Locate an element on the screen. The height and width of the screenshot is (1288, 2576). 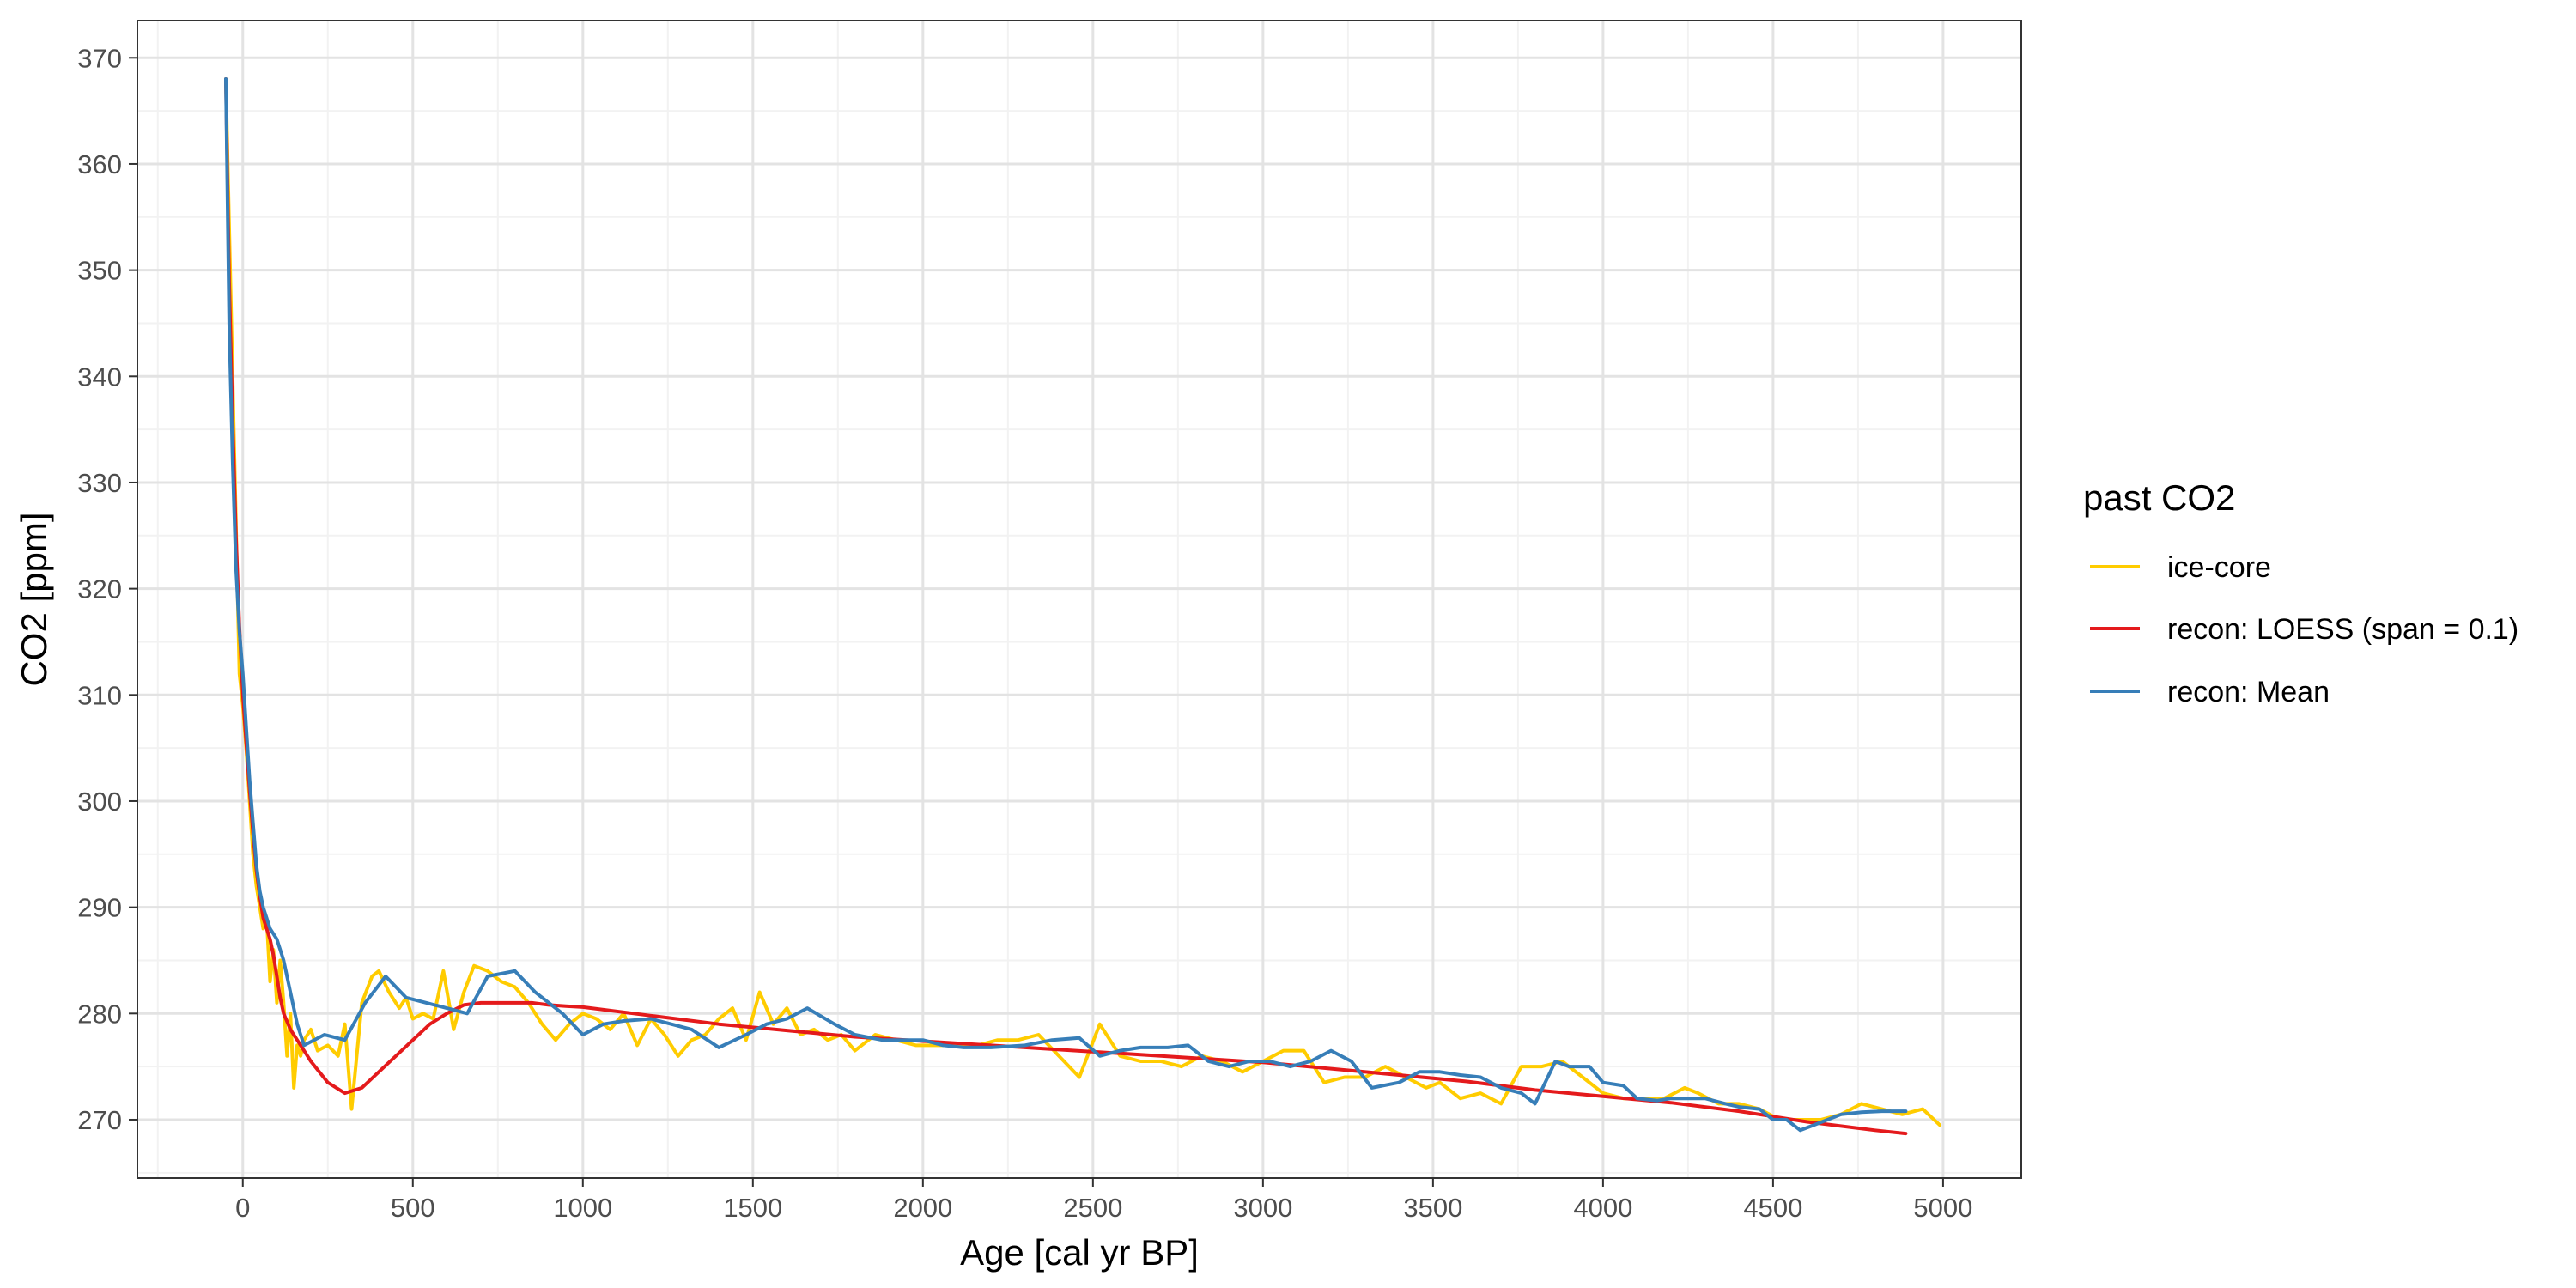
y-tick-label: 340 is located at coordinates (99, 377).